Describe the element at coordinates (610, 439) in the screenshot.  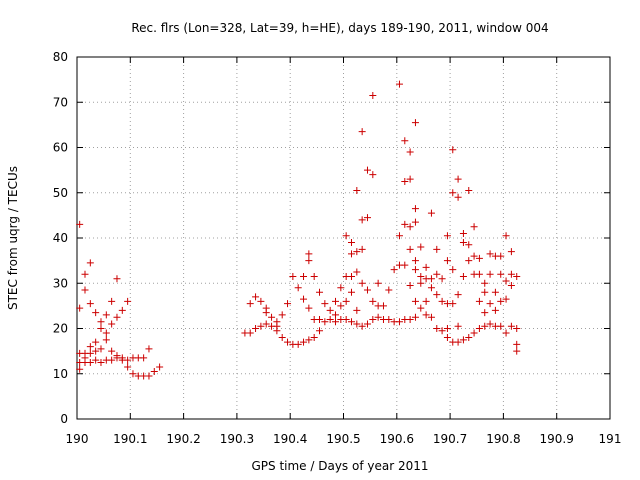
I see `x-tick-label: 191` at that location.